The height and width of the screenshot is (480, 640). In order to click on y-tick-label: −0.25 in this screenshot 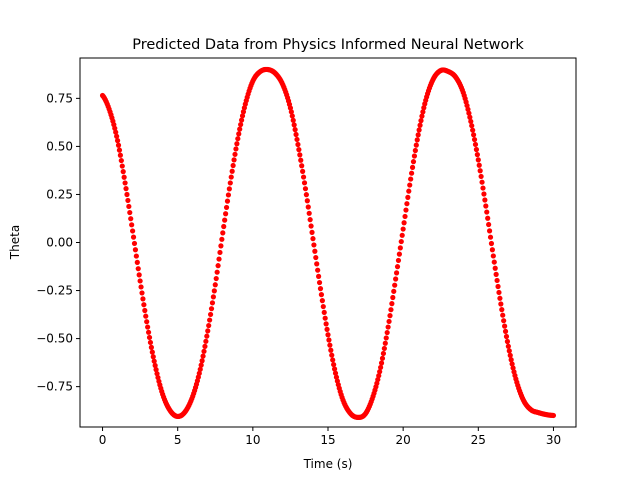, I will do `click(54, 291)`.